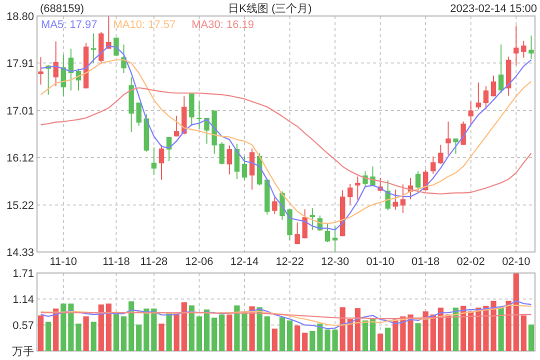 This screenshot has width=540, height=360. What do you see at coordinates (23, 274) in the screenshot?
I see `y-tick-label: 1.71` at bounding box center [23, 274].